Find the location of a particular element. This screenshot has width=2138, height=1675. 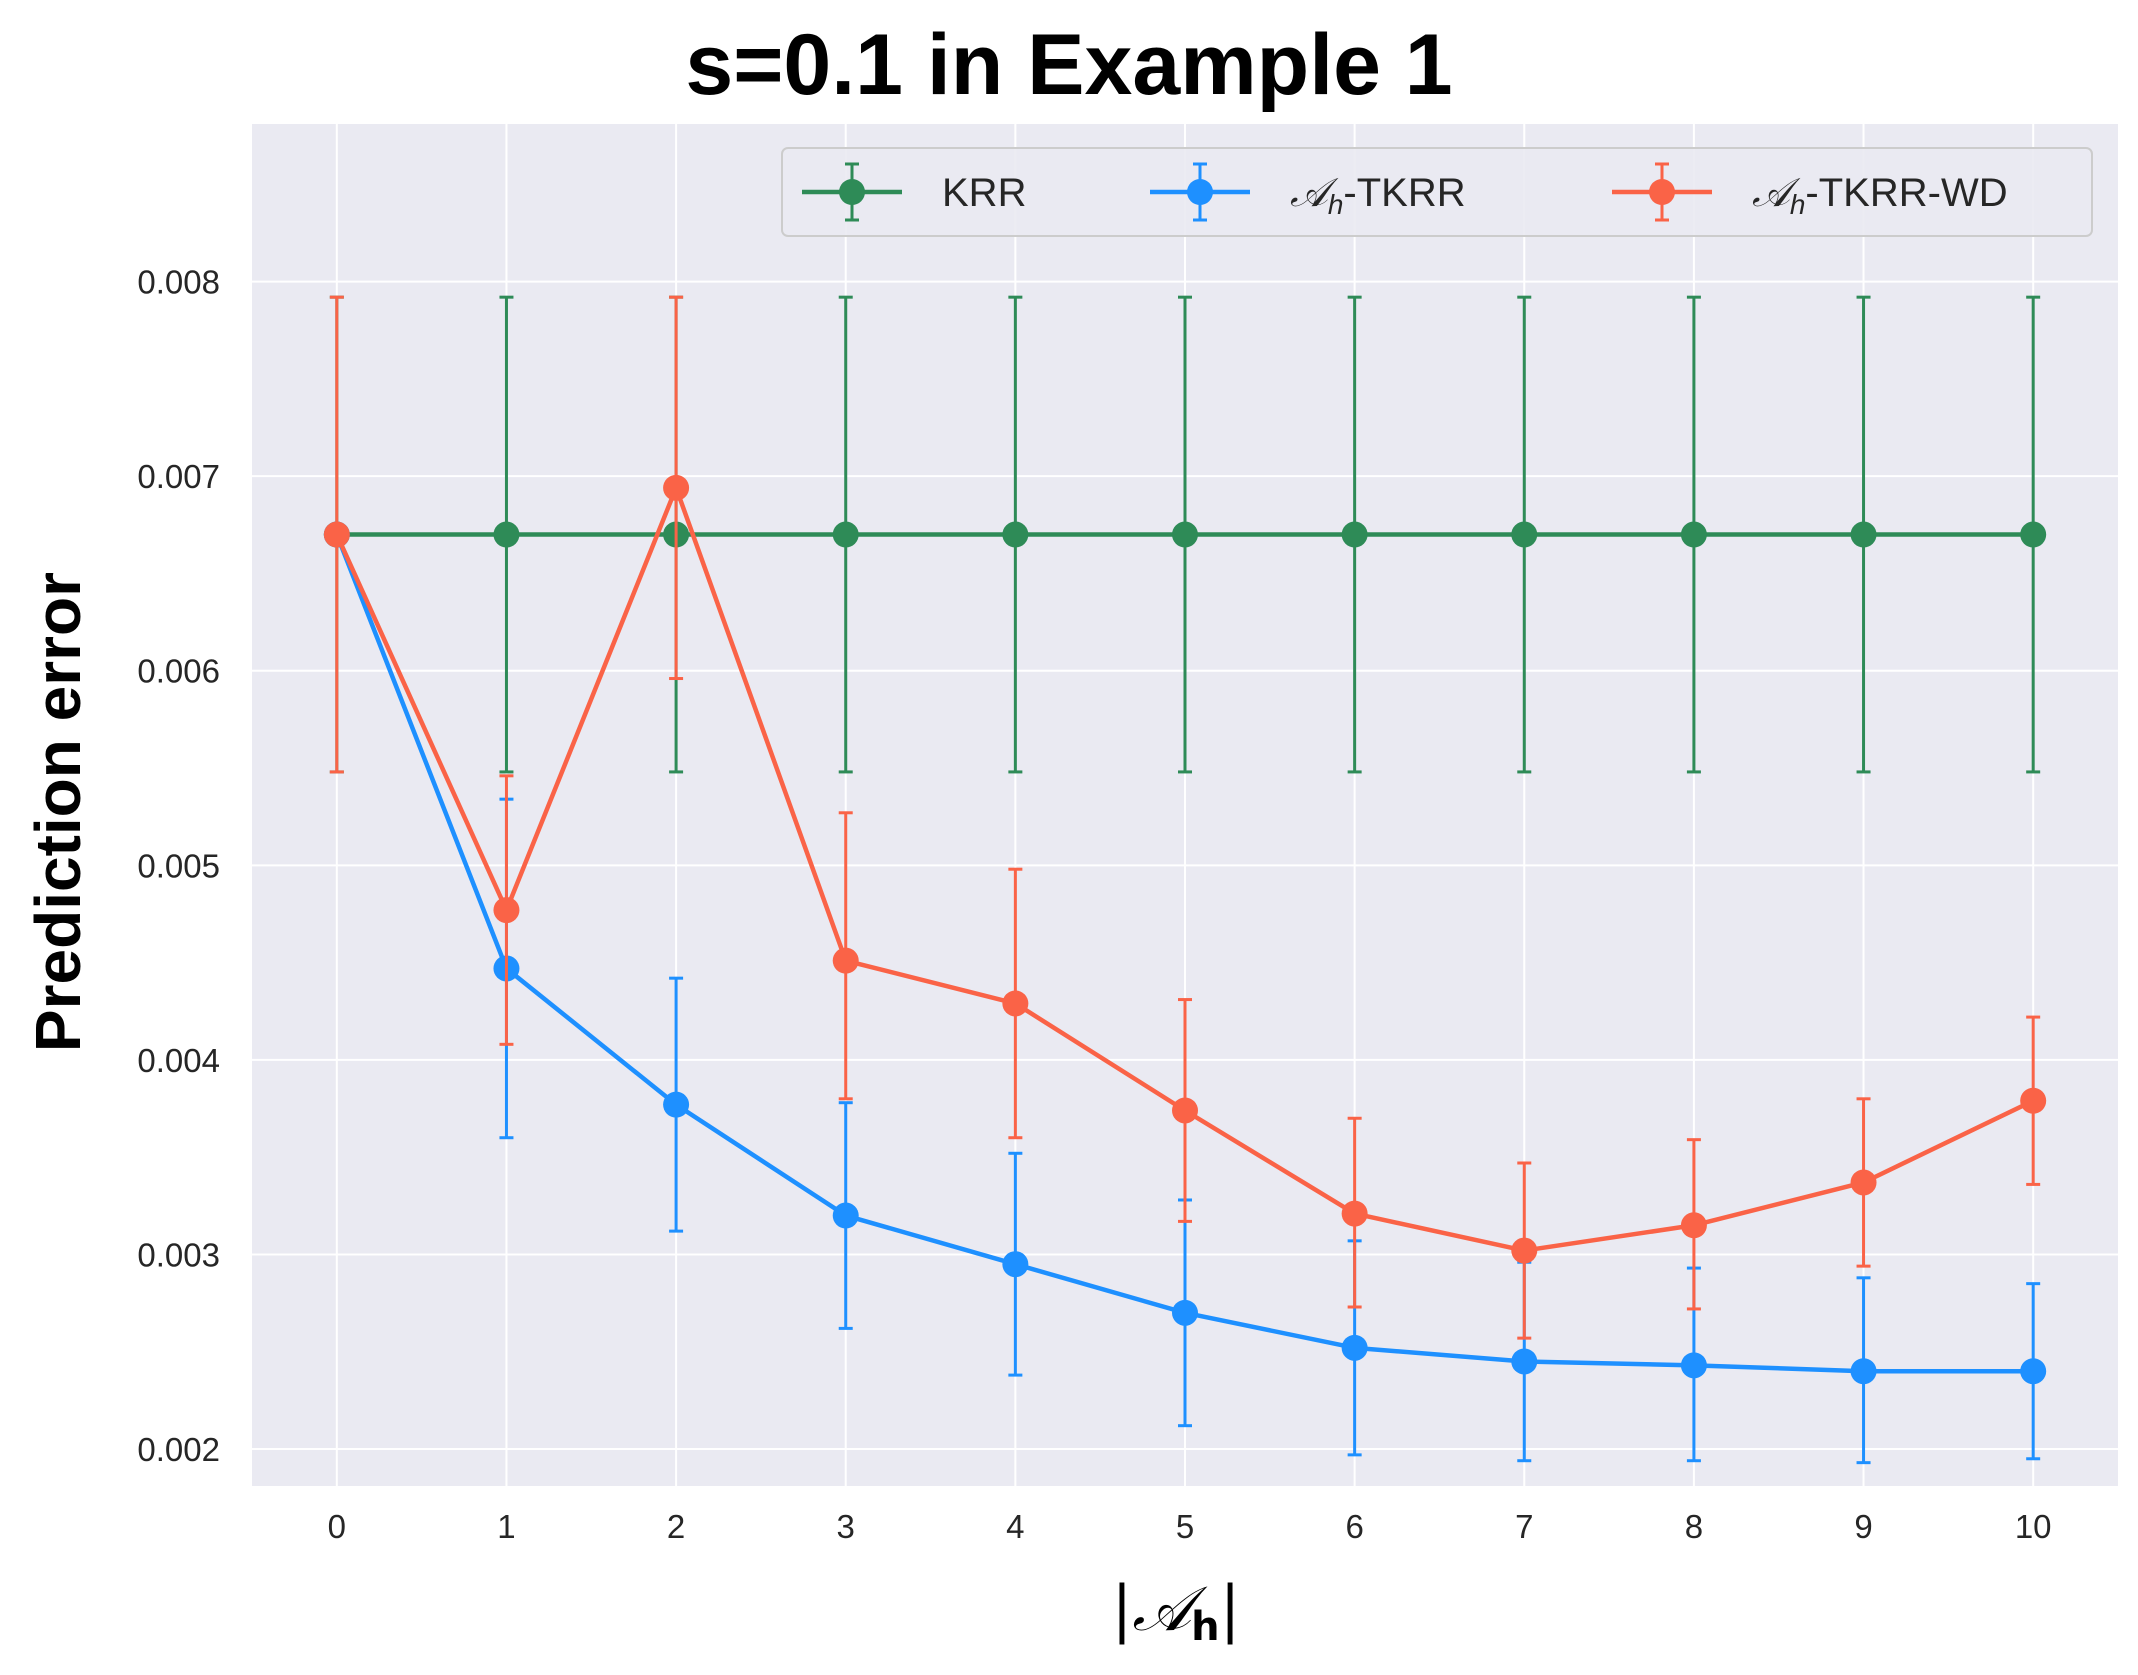

legend-entry-2: 𝒜h-TKRR is located at coordinates (1308, 192).